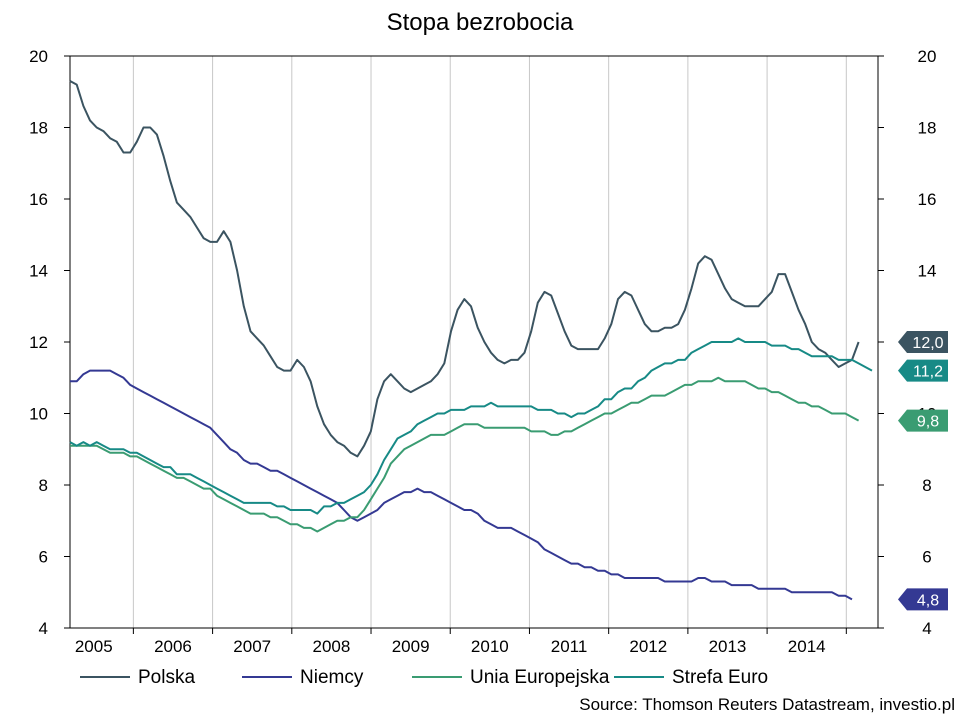 The image size is (960, 720). What do you see at coordinates (49, 342) in the screenshot?
I see `y-axis-left: 4 6 8 10 12 14 16 18 20` at bounding box center [49, 342].